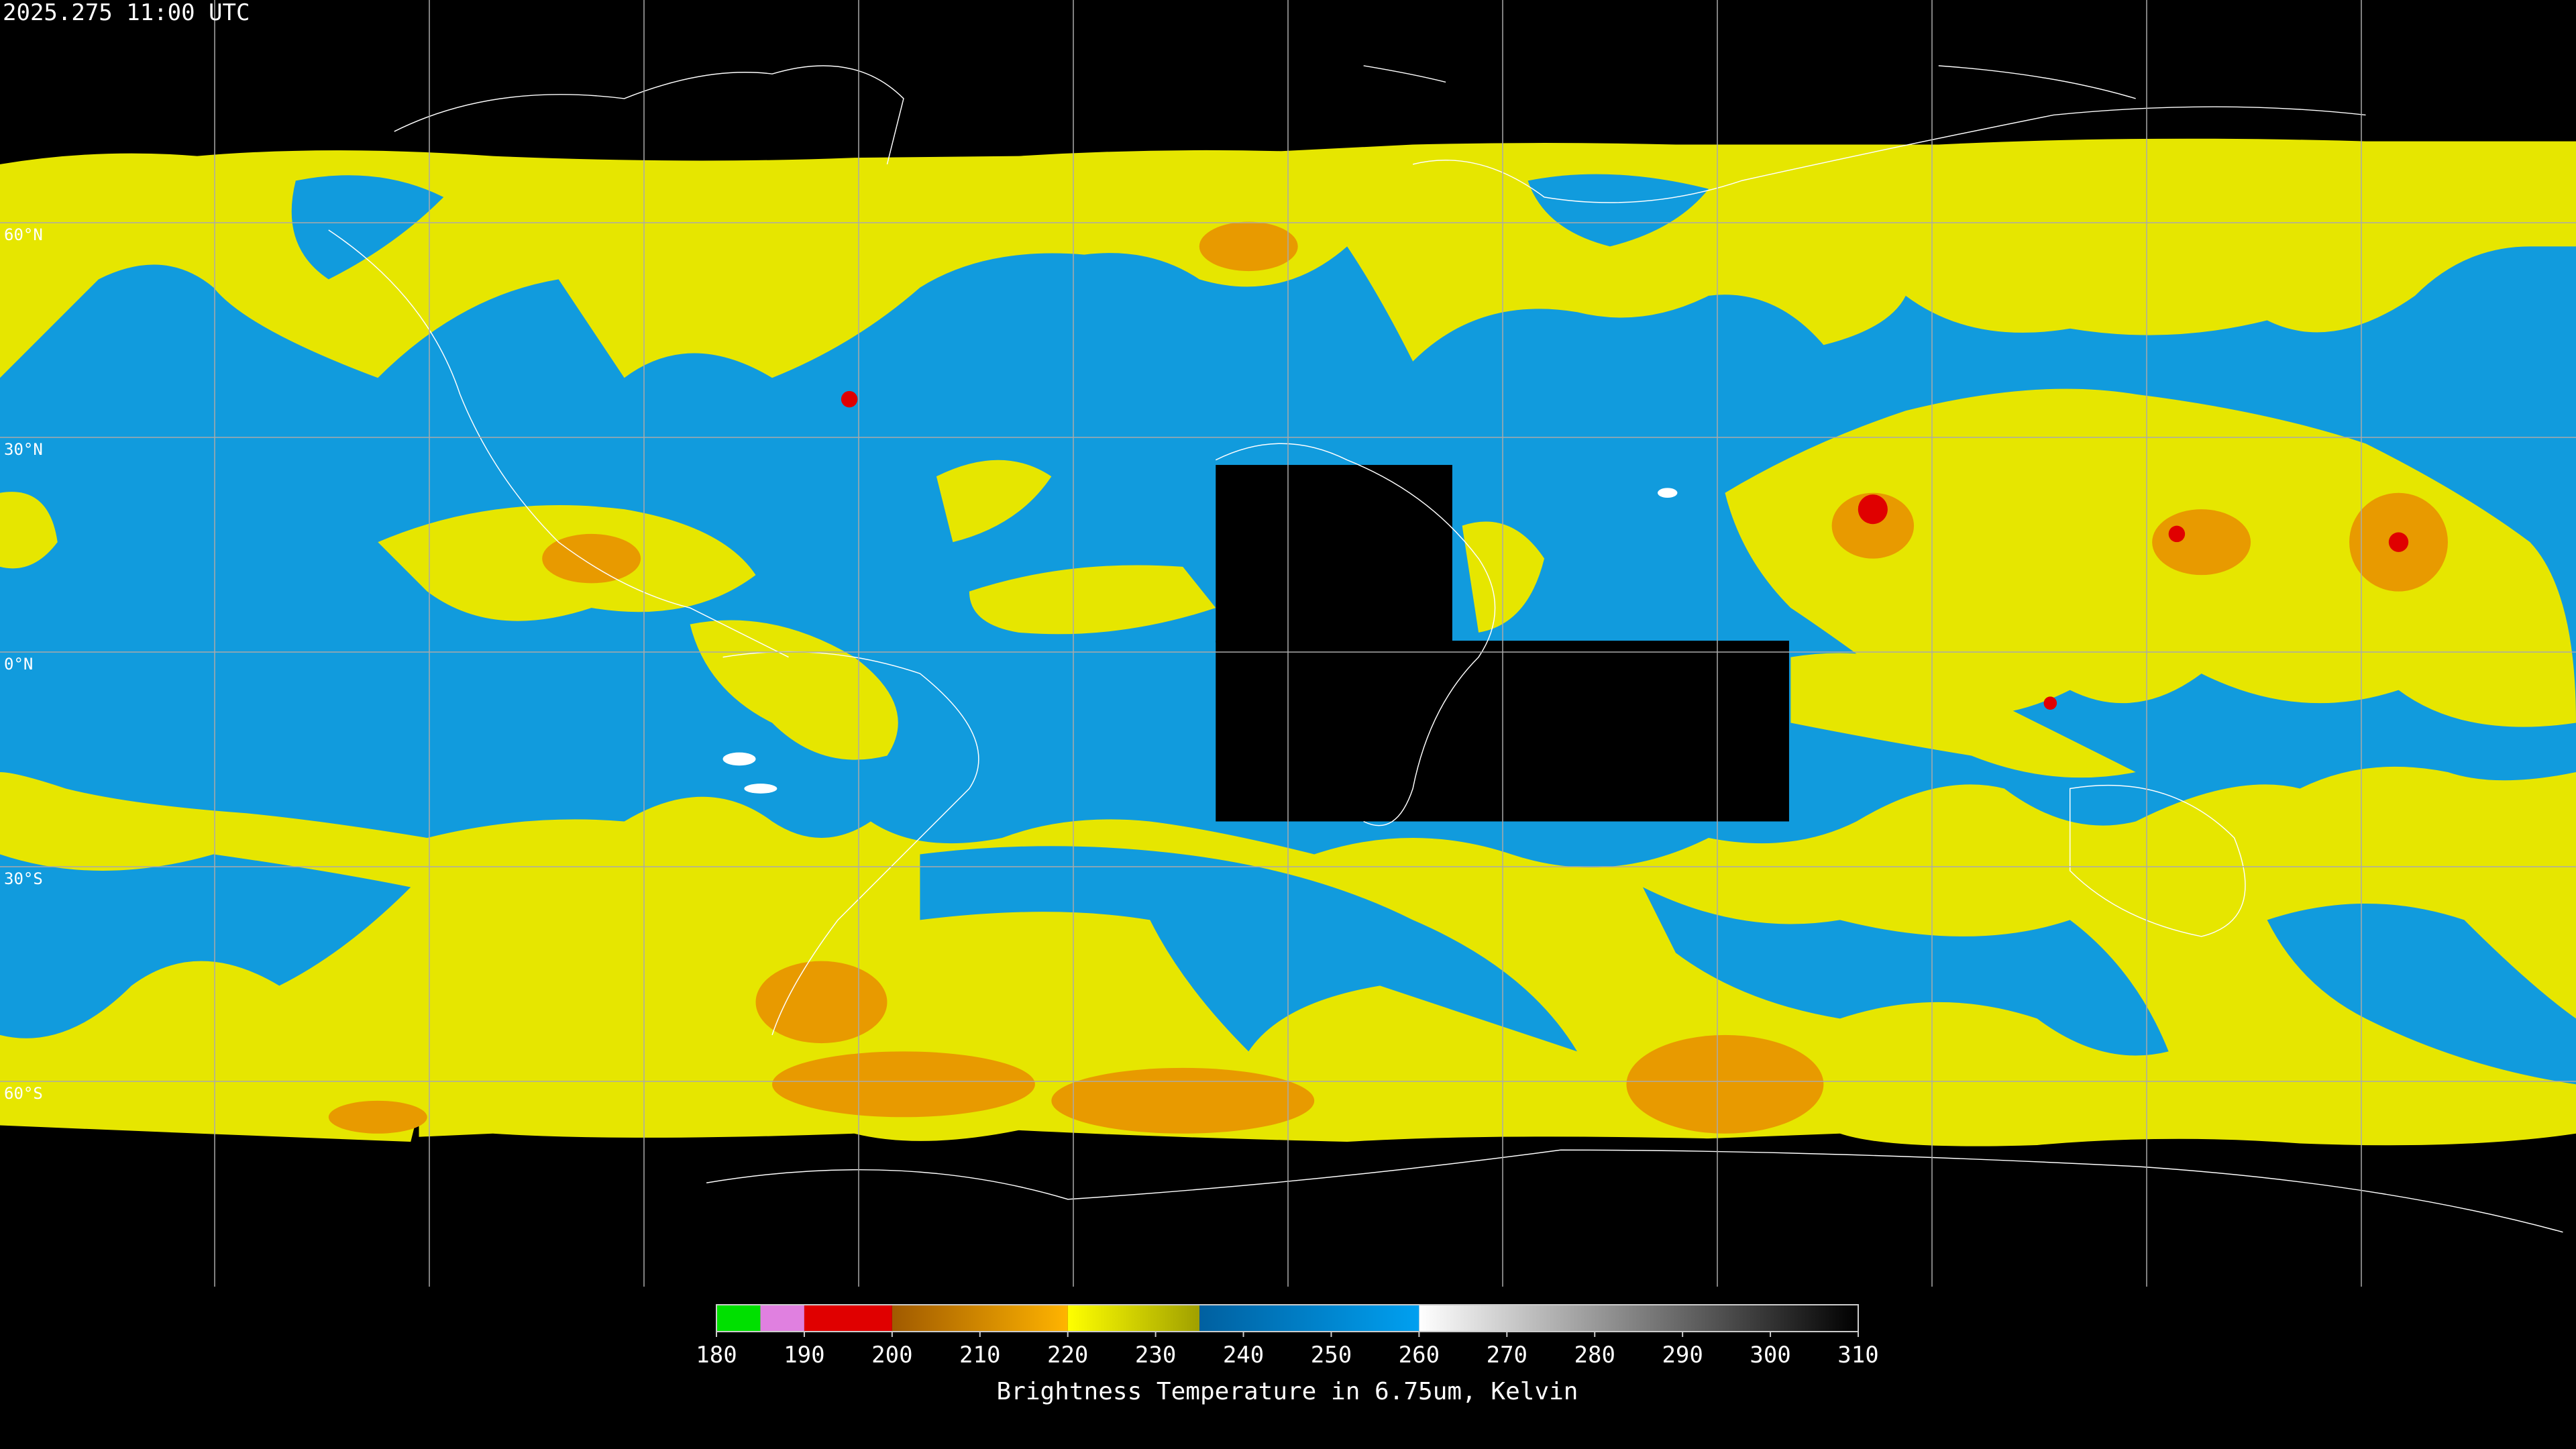 The width and height of the screenshot is (2576, 1449). What do you see at coordinates (126, 13) in the screenshot?
I see `timestamp: 2025.275 11:00 UTC` at bounding box center [126, 13].